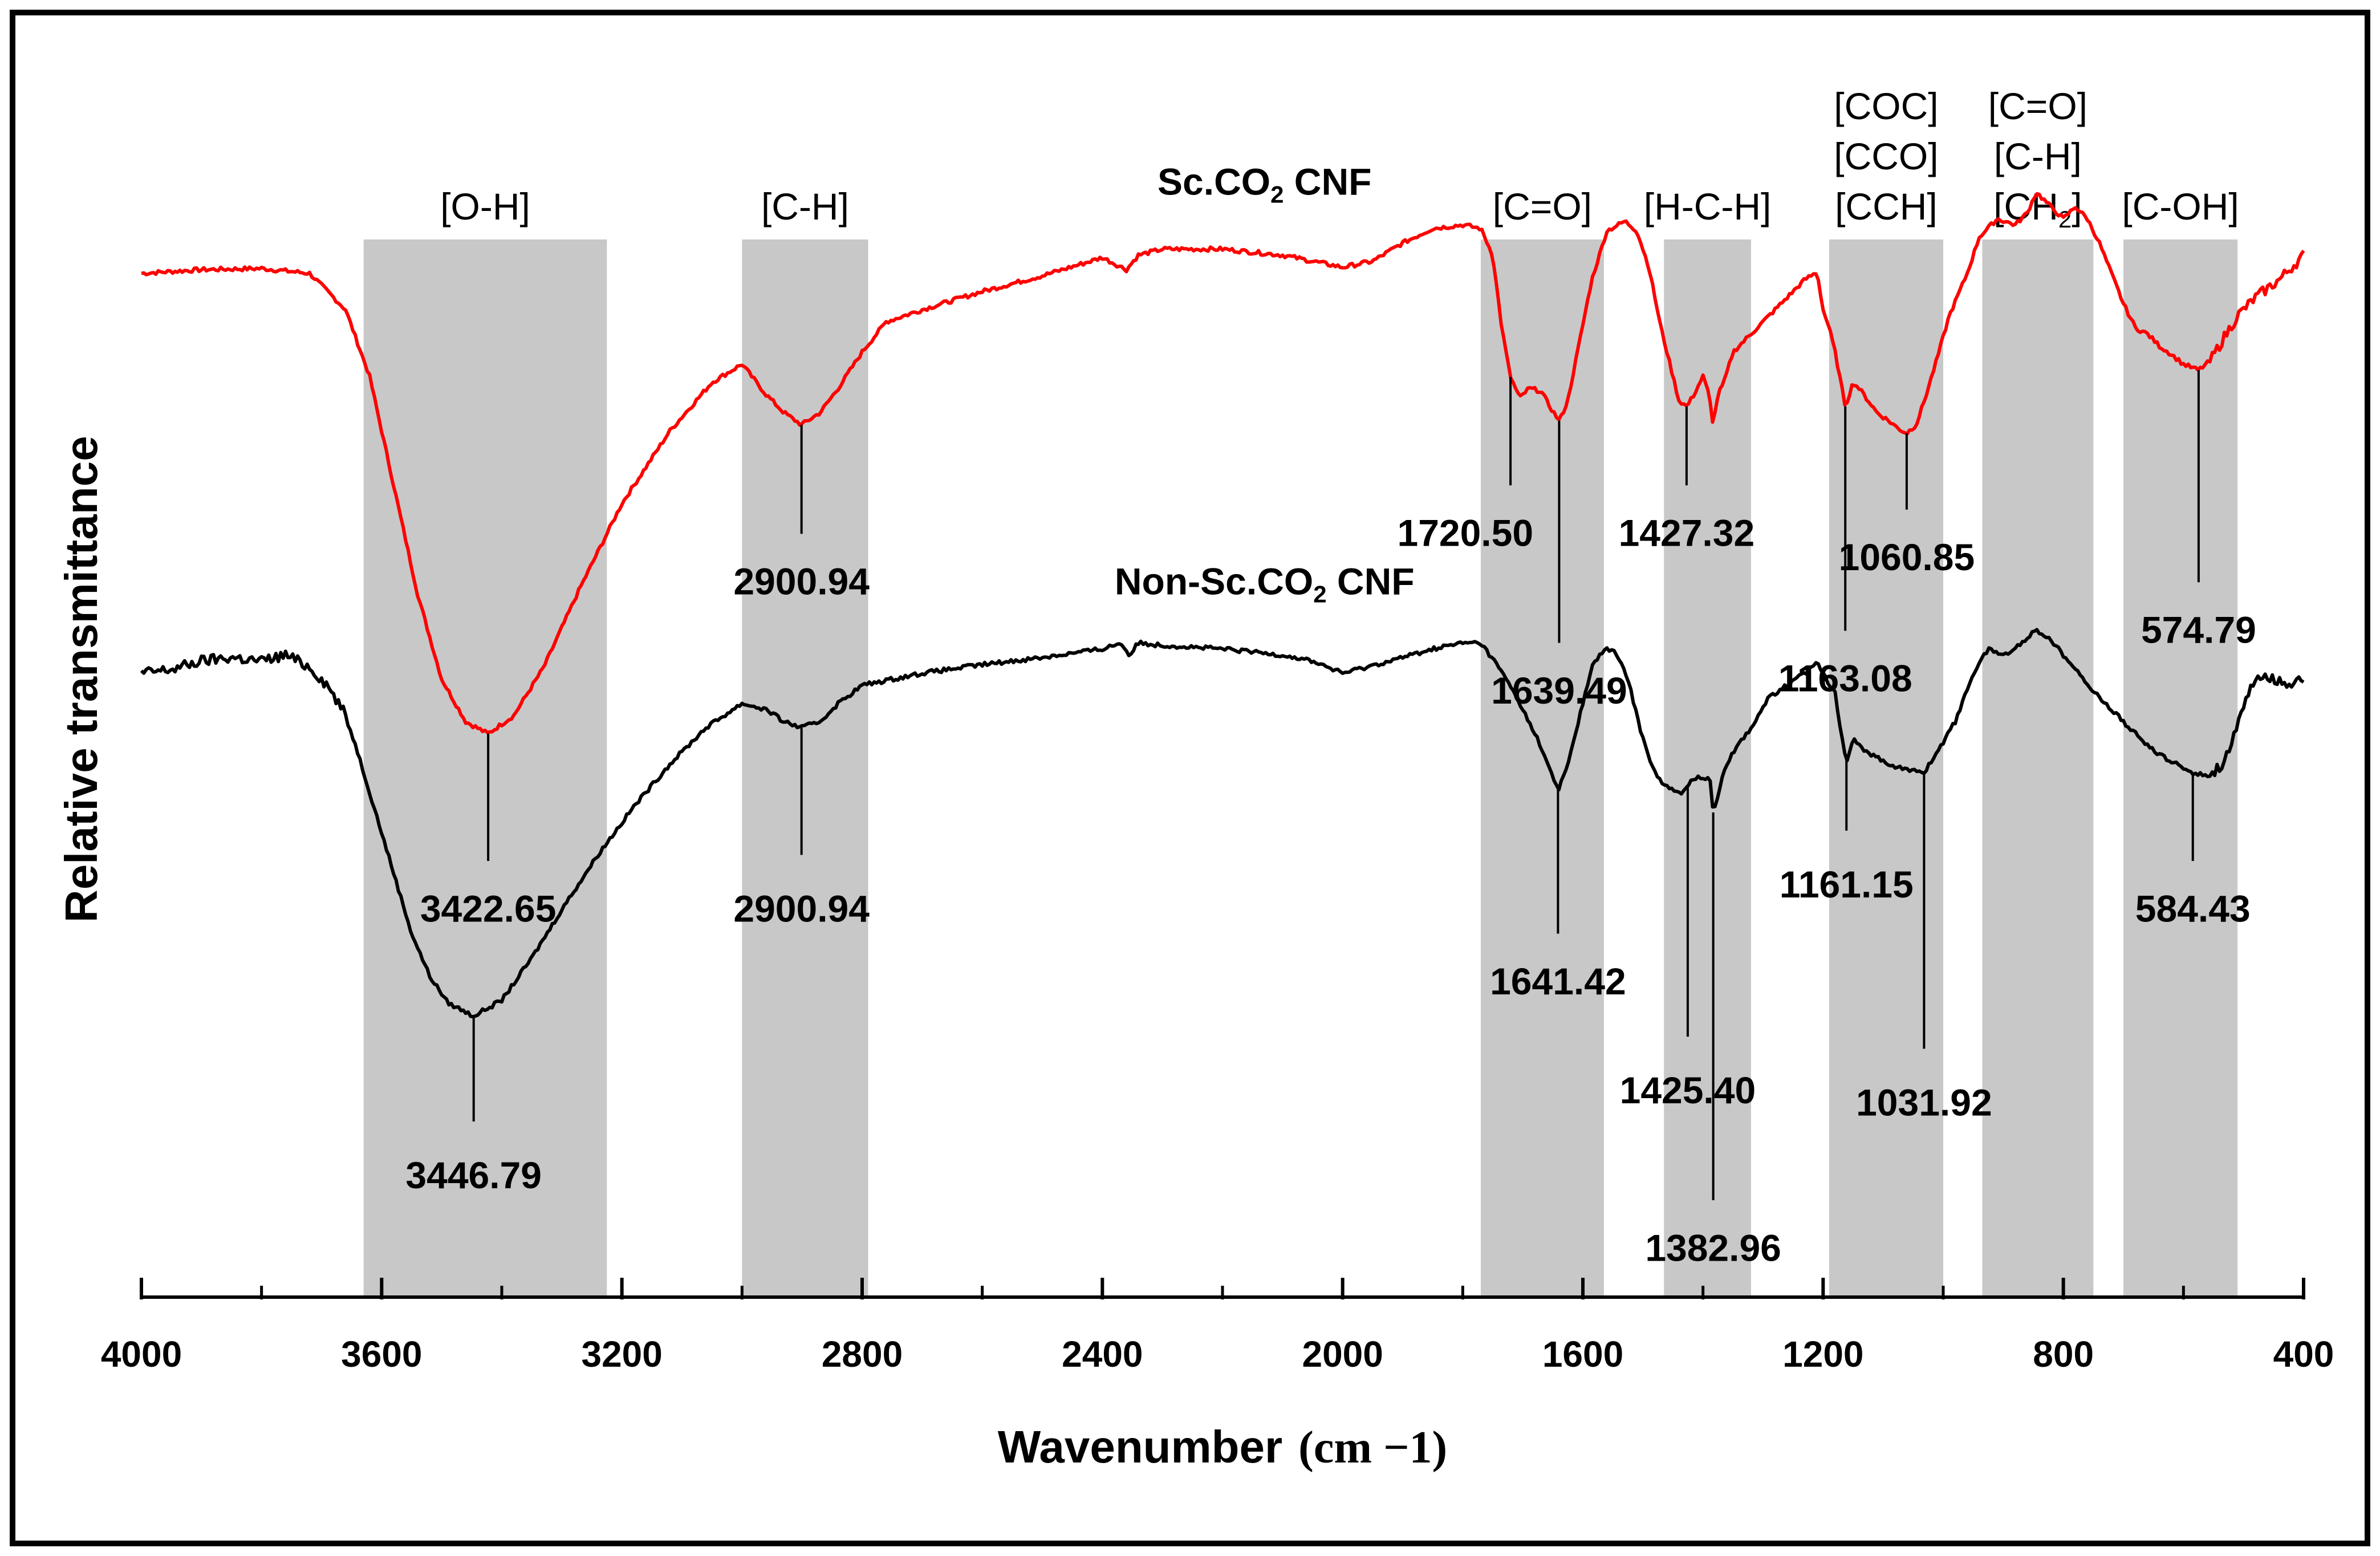 Image resolution: width=2380 pixels, height=1556 pixels. What do you see at coordinates (1217, 1327) in the screenshot?
I see `x-axis: 4000 3600 3200 2800 2400 2000 1600 1200 800 400` at bounding box center [1217, 1327].